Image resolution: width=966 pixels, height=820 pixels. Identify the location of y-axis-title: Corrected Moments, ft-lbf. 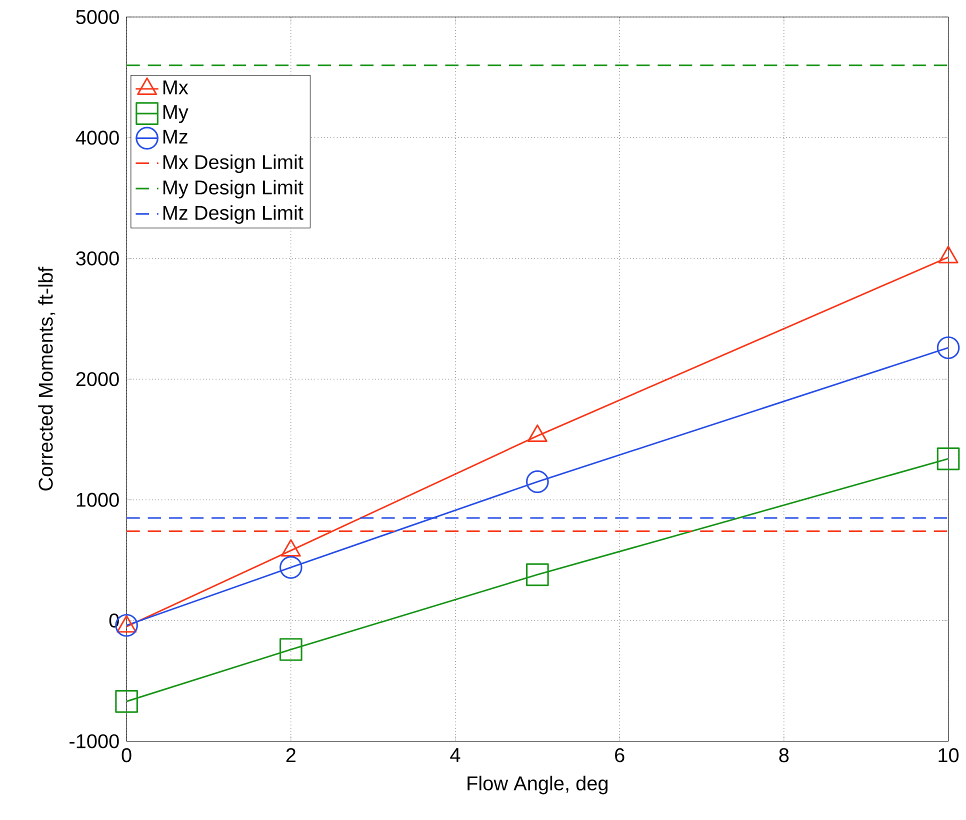
(47, 378).